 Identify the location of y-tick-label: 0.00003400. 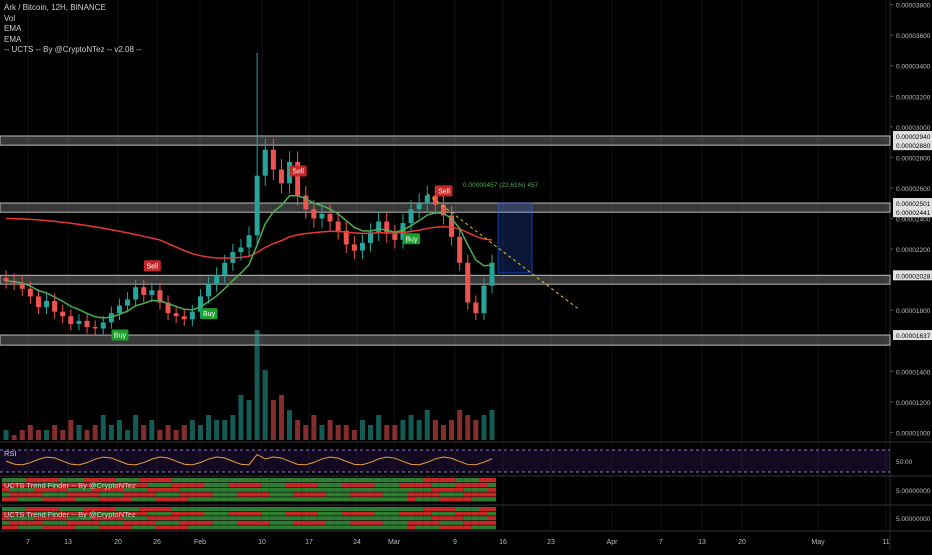
(913, 67).